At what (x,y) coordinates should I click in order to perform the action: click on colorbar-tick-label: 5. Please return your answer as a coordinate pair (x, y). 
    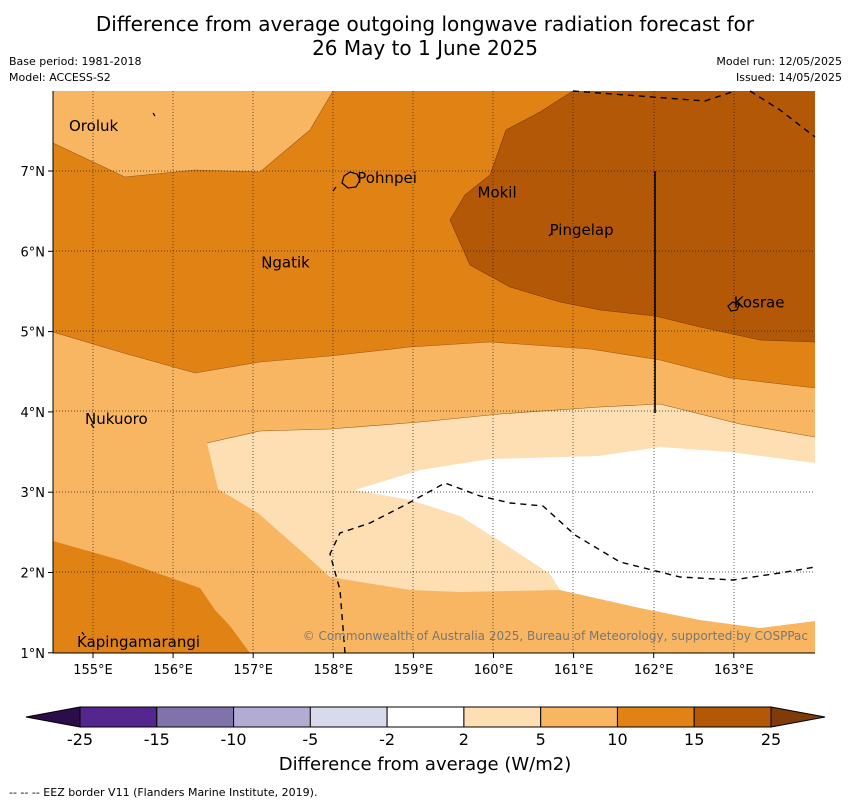
    Looking at the image, I should click on (540, 739).